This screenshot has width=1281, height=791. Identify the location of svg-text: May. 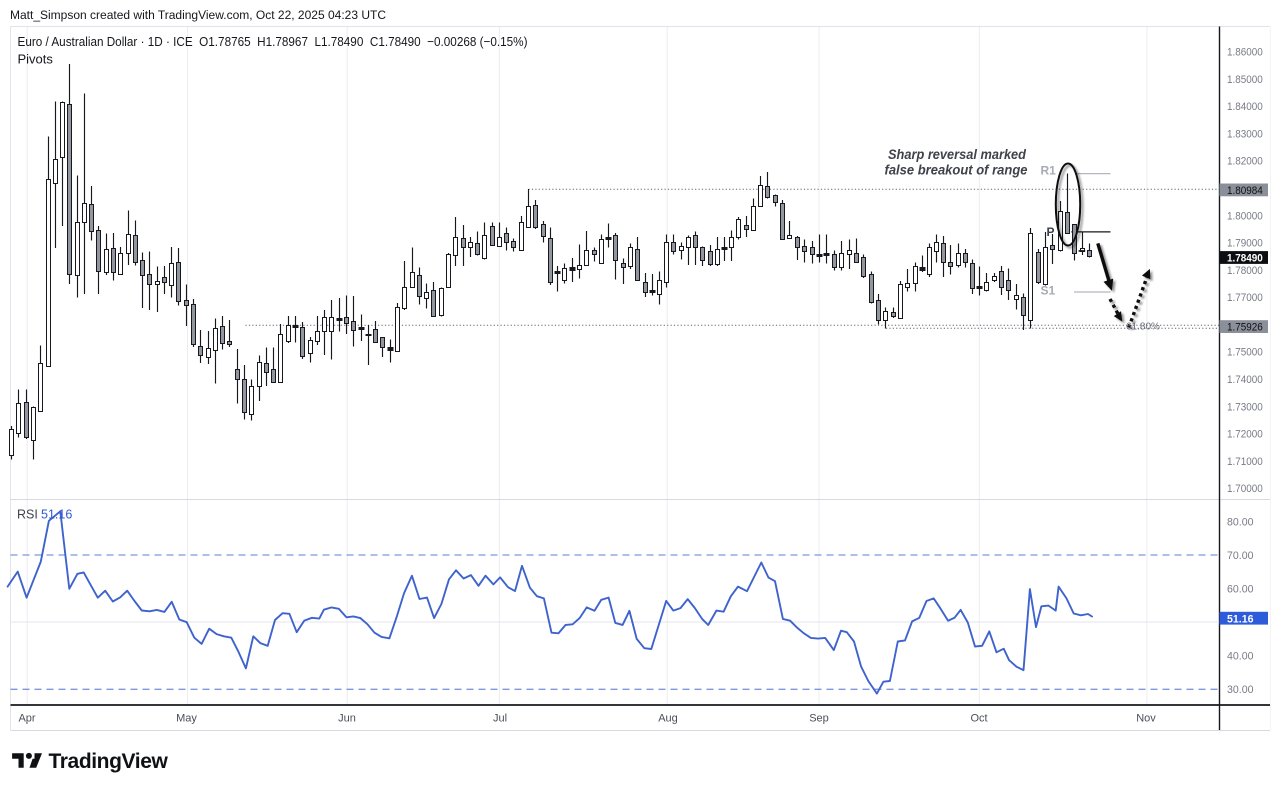
(186, 719).